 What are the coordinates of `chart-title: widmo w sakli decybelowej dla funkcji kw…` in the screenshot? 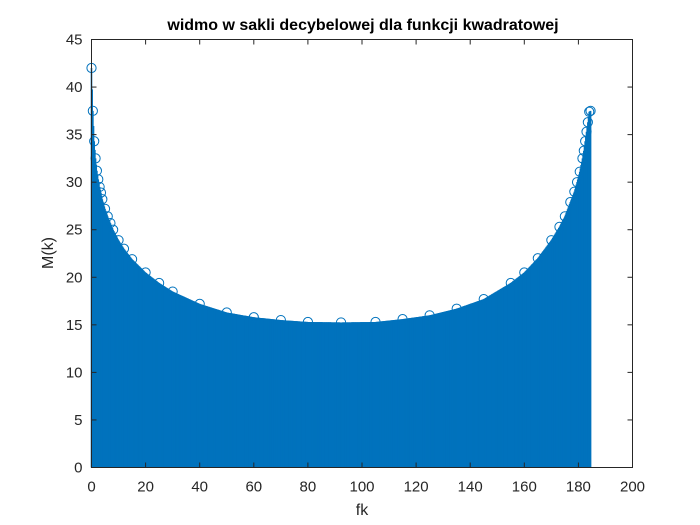 It's located at (362, 25).